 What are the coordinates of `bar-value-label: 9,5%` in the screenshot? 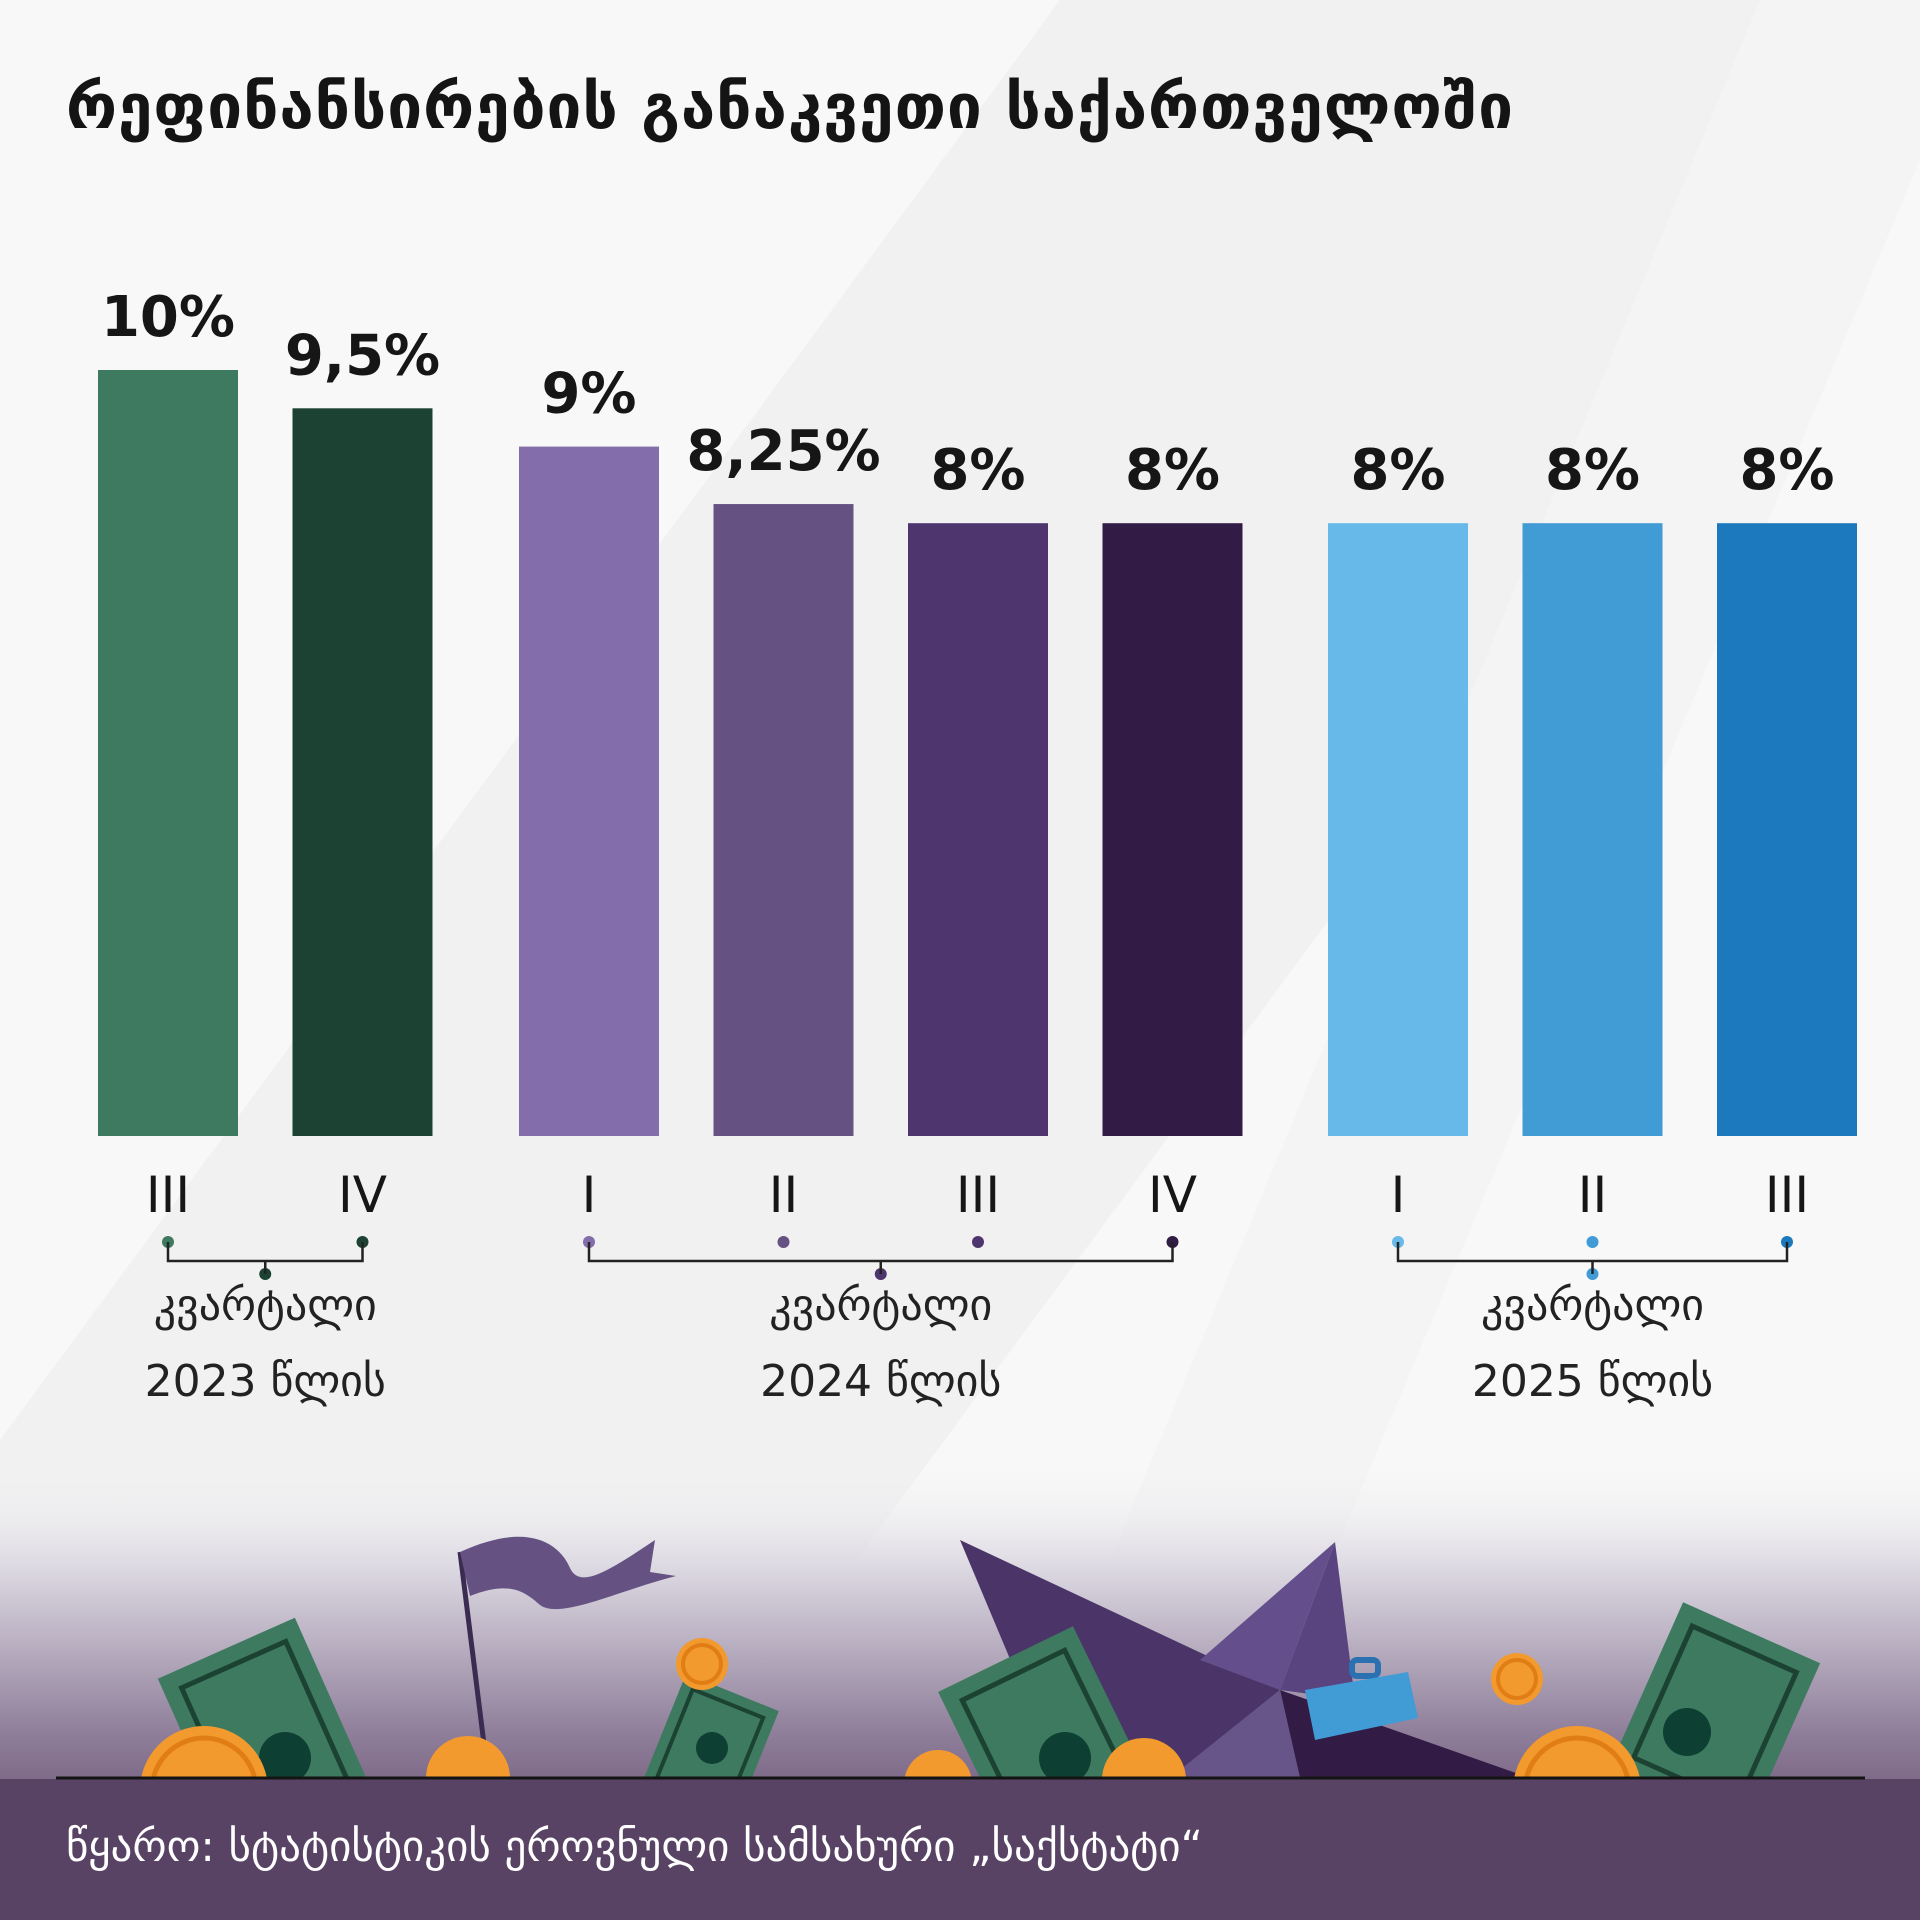 It's located at (362, 355).